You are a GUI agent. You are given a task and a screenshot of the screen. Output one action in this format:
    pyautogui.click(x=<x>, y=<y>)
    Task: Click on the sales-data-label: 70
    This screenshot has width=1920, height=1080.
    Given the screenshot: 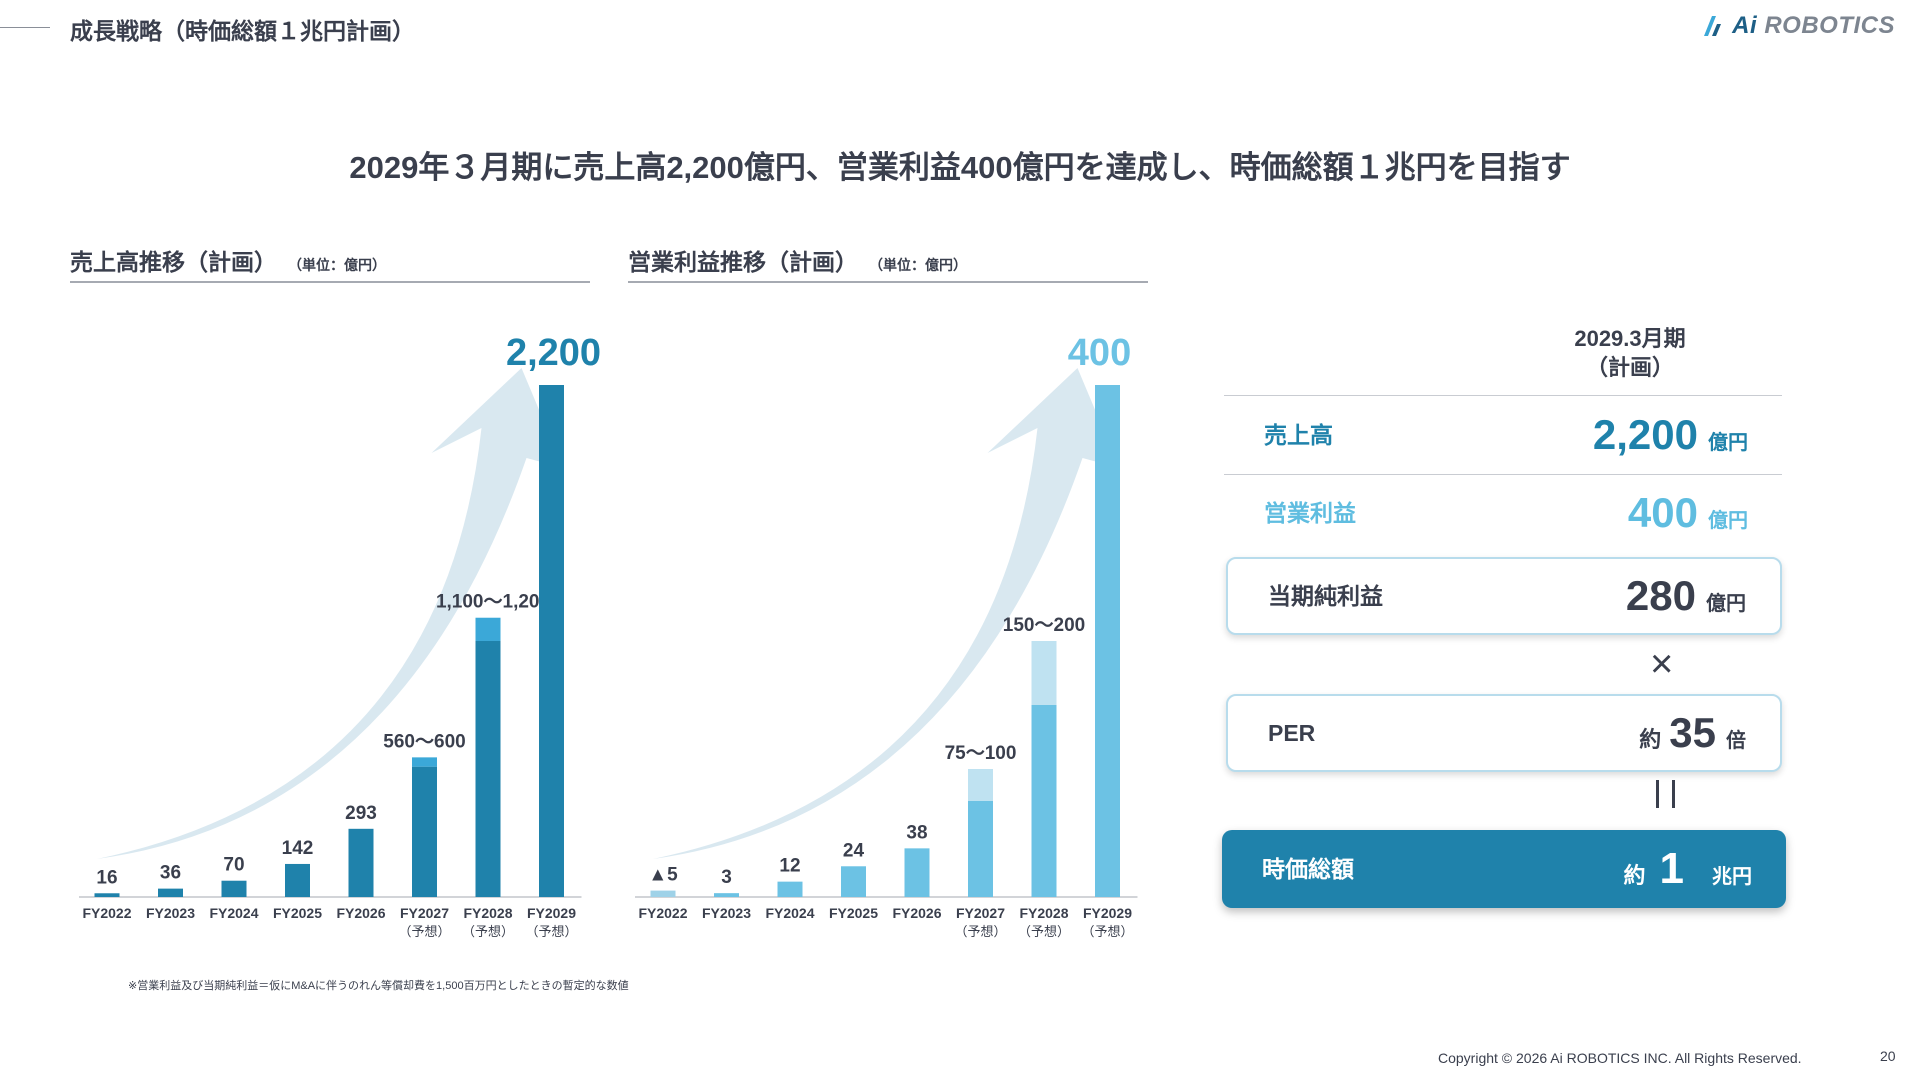 What is the action you would take?
    pyautogui.click(x=233, y=865)
    